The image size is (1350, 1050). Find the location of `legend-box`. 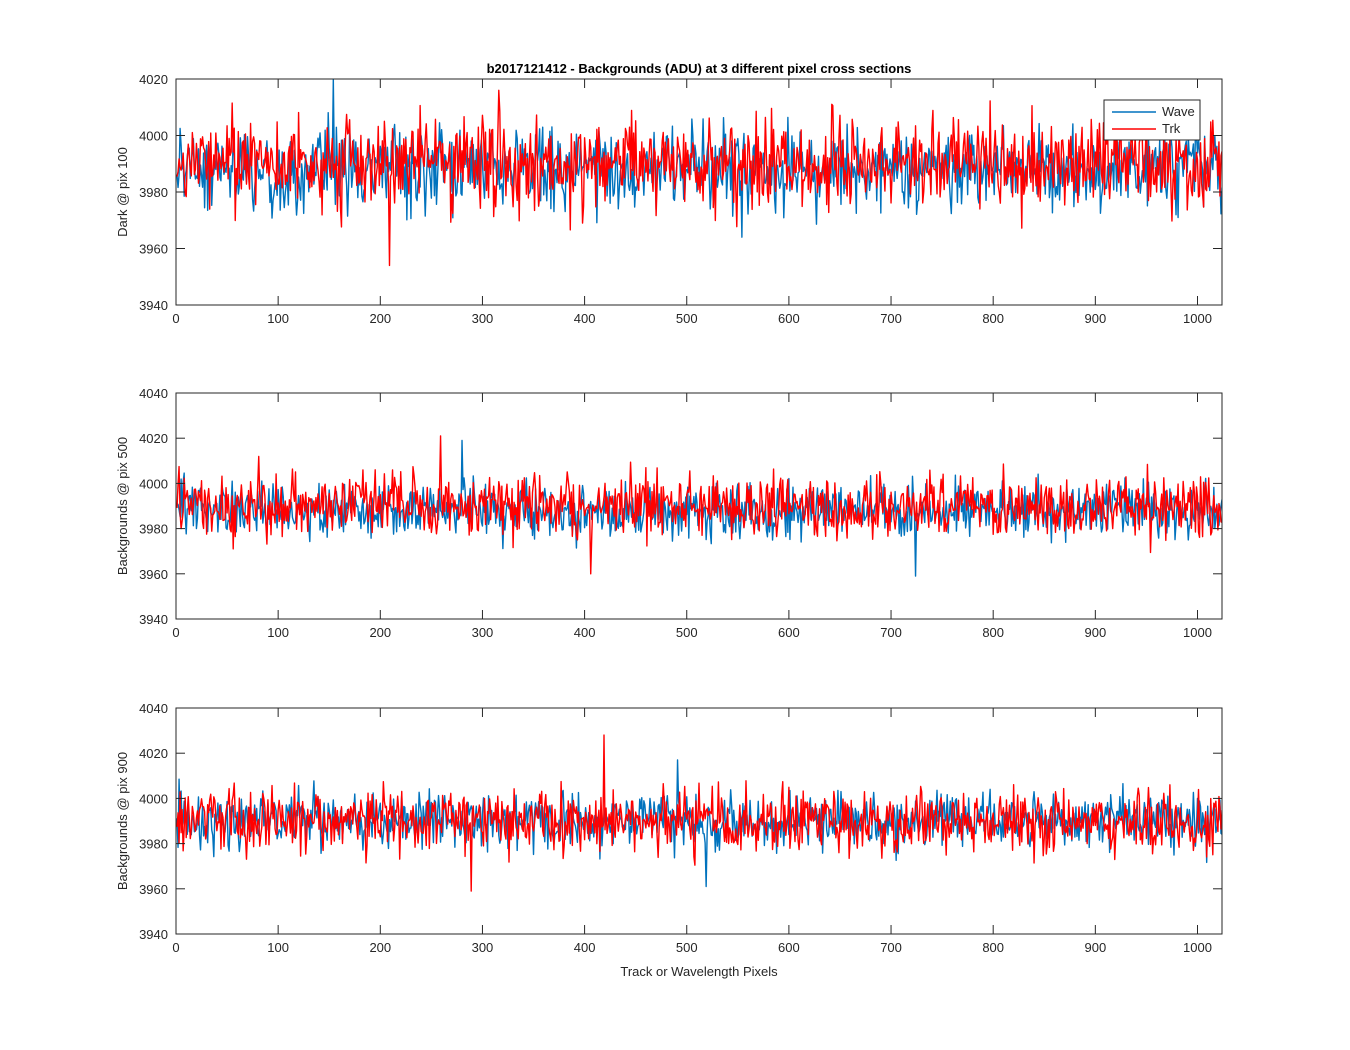

legend-box is located at coordinates (1152, 120).